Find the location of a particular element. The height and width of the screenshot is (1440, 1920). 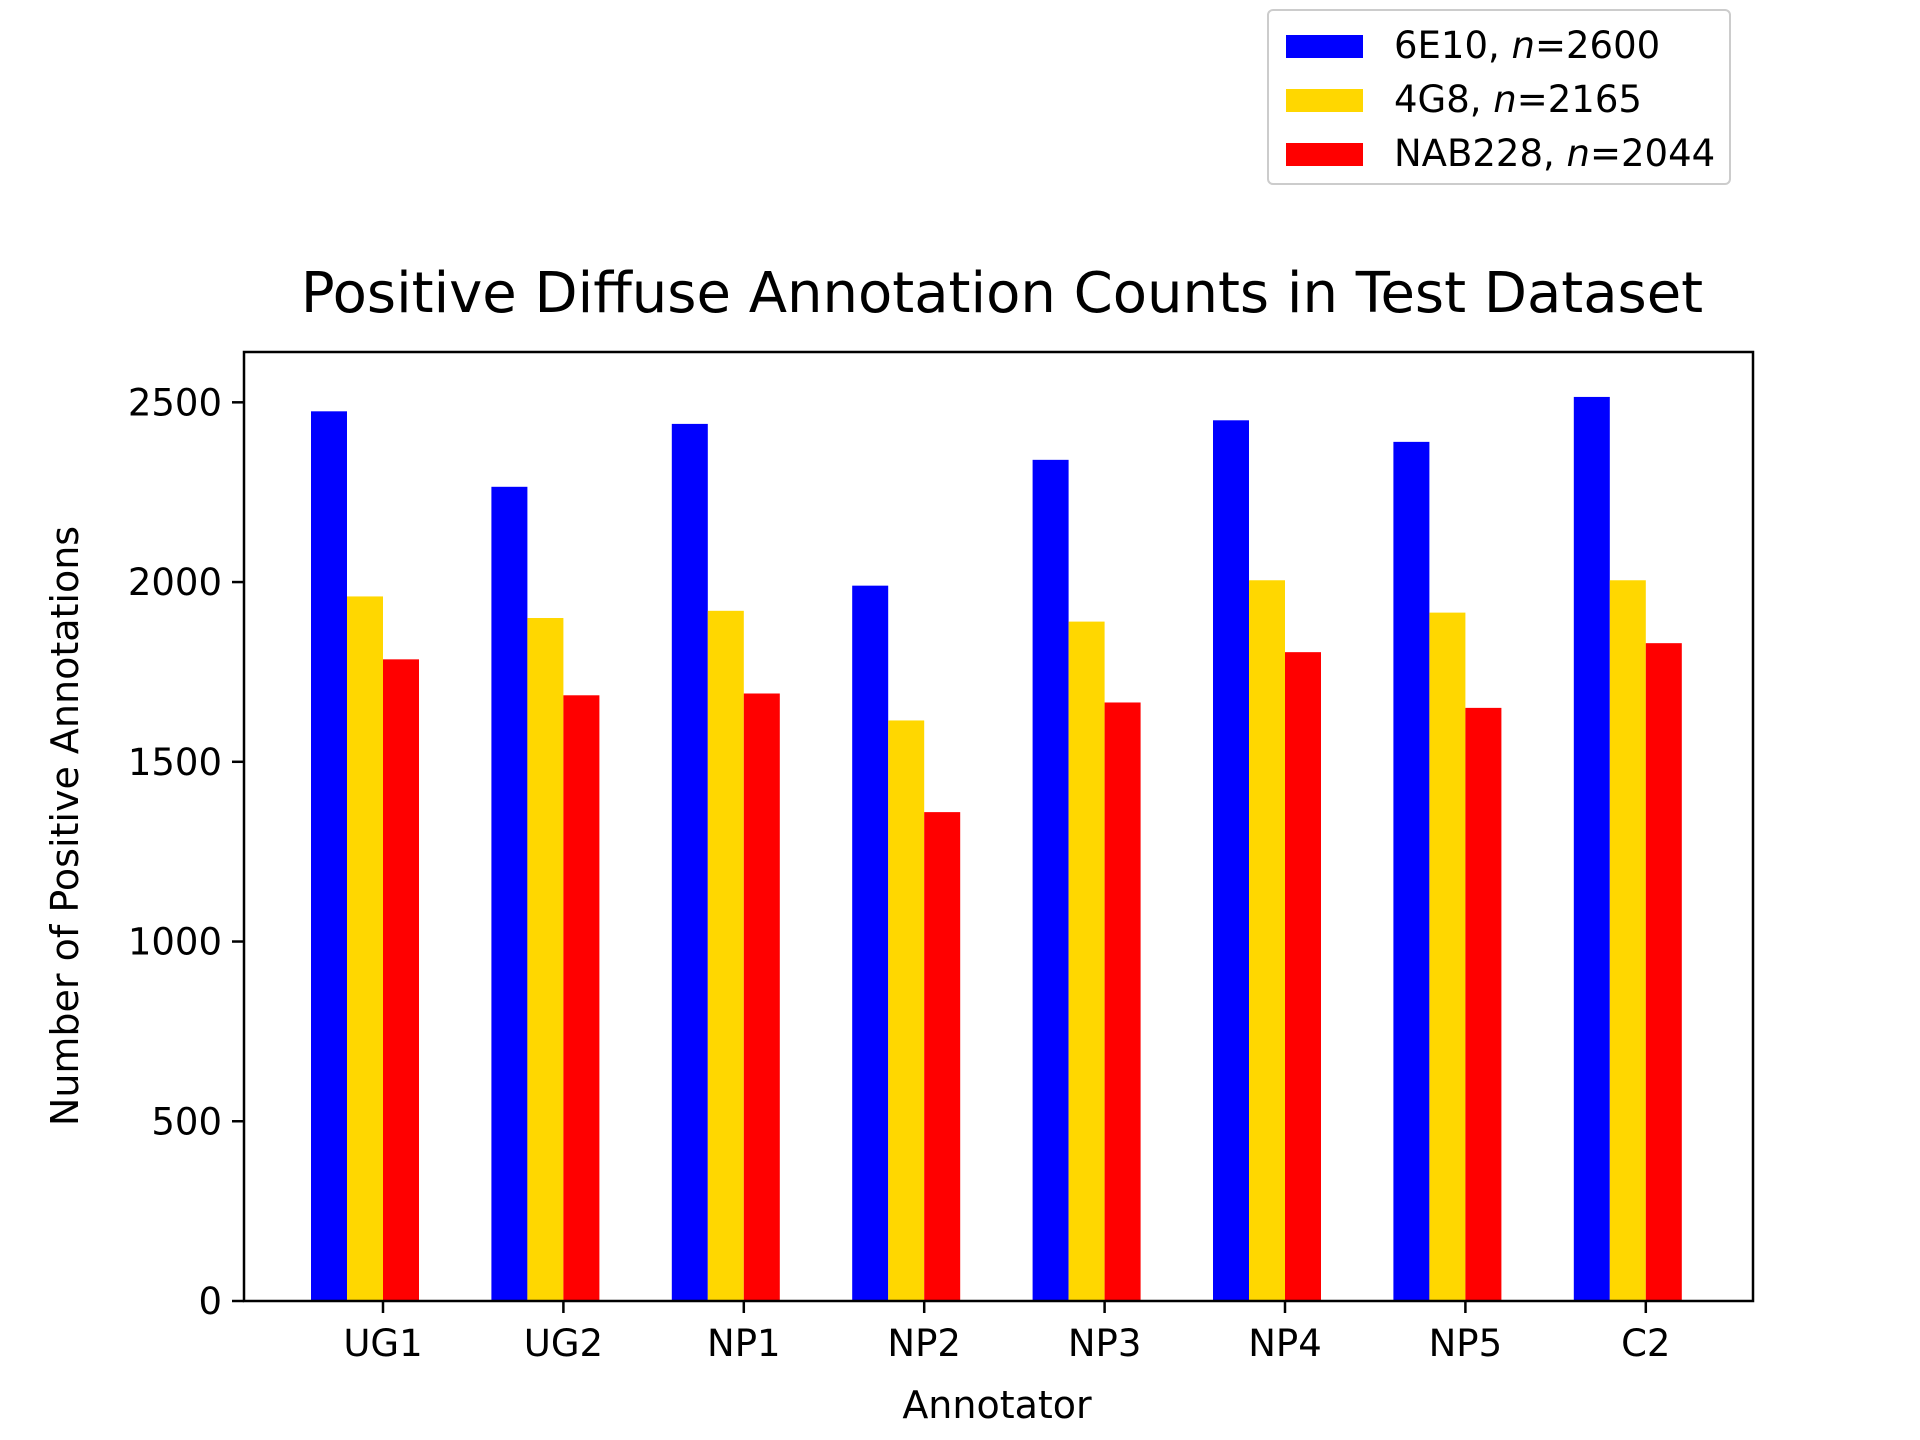

legend-item-nab228: NAB228, n=2044 is located at coordinates (1499, 151).